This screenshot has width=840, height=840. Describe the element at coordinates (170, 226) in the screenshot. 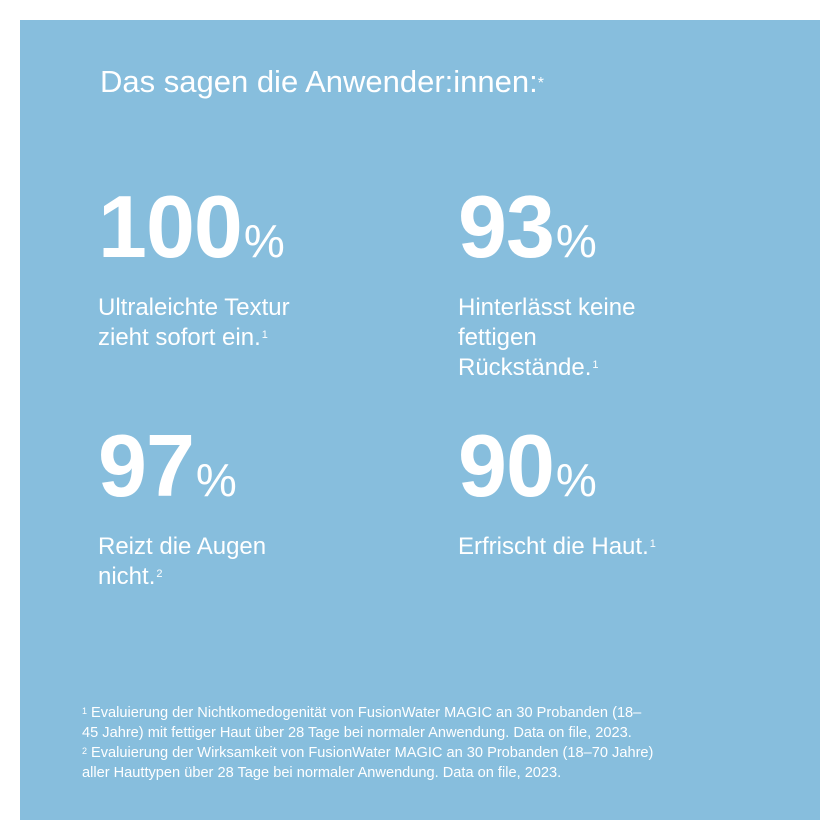

I see `stat-value: 100` at that location.